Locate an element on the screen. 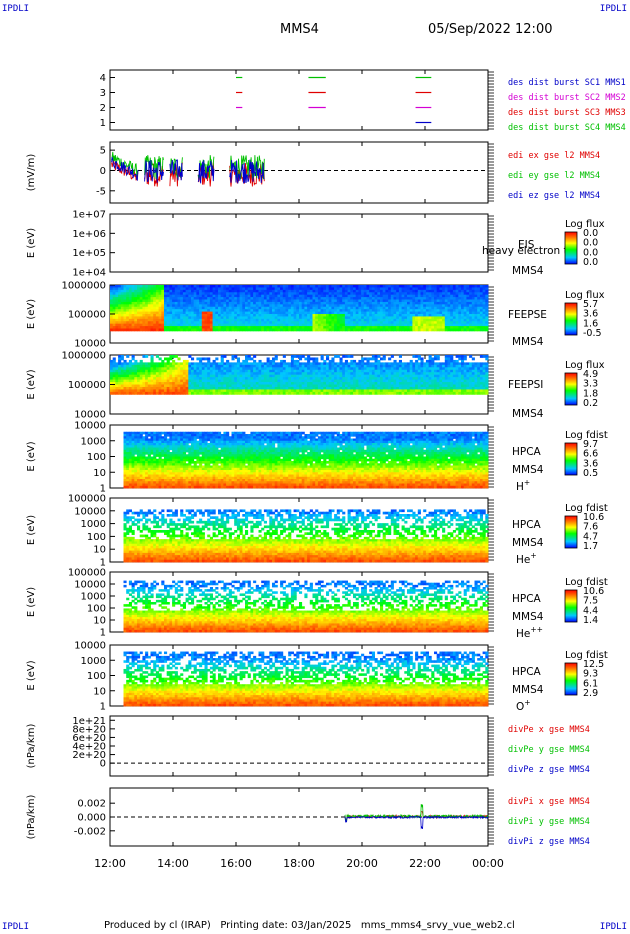 Image resolution: width=630 pixels, height=934 pixels. colorbar is located at coordinates (571, 389).